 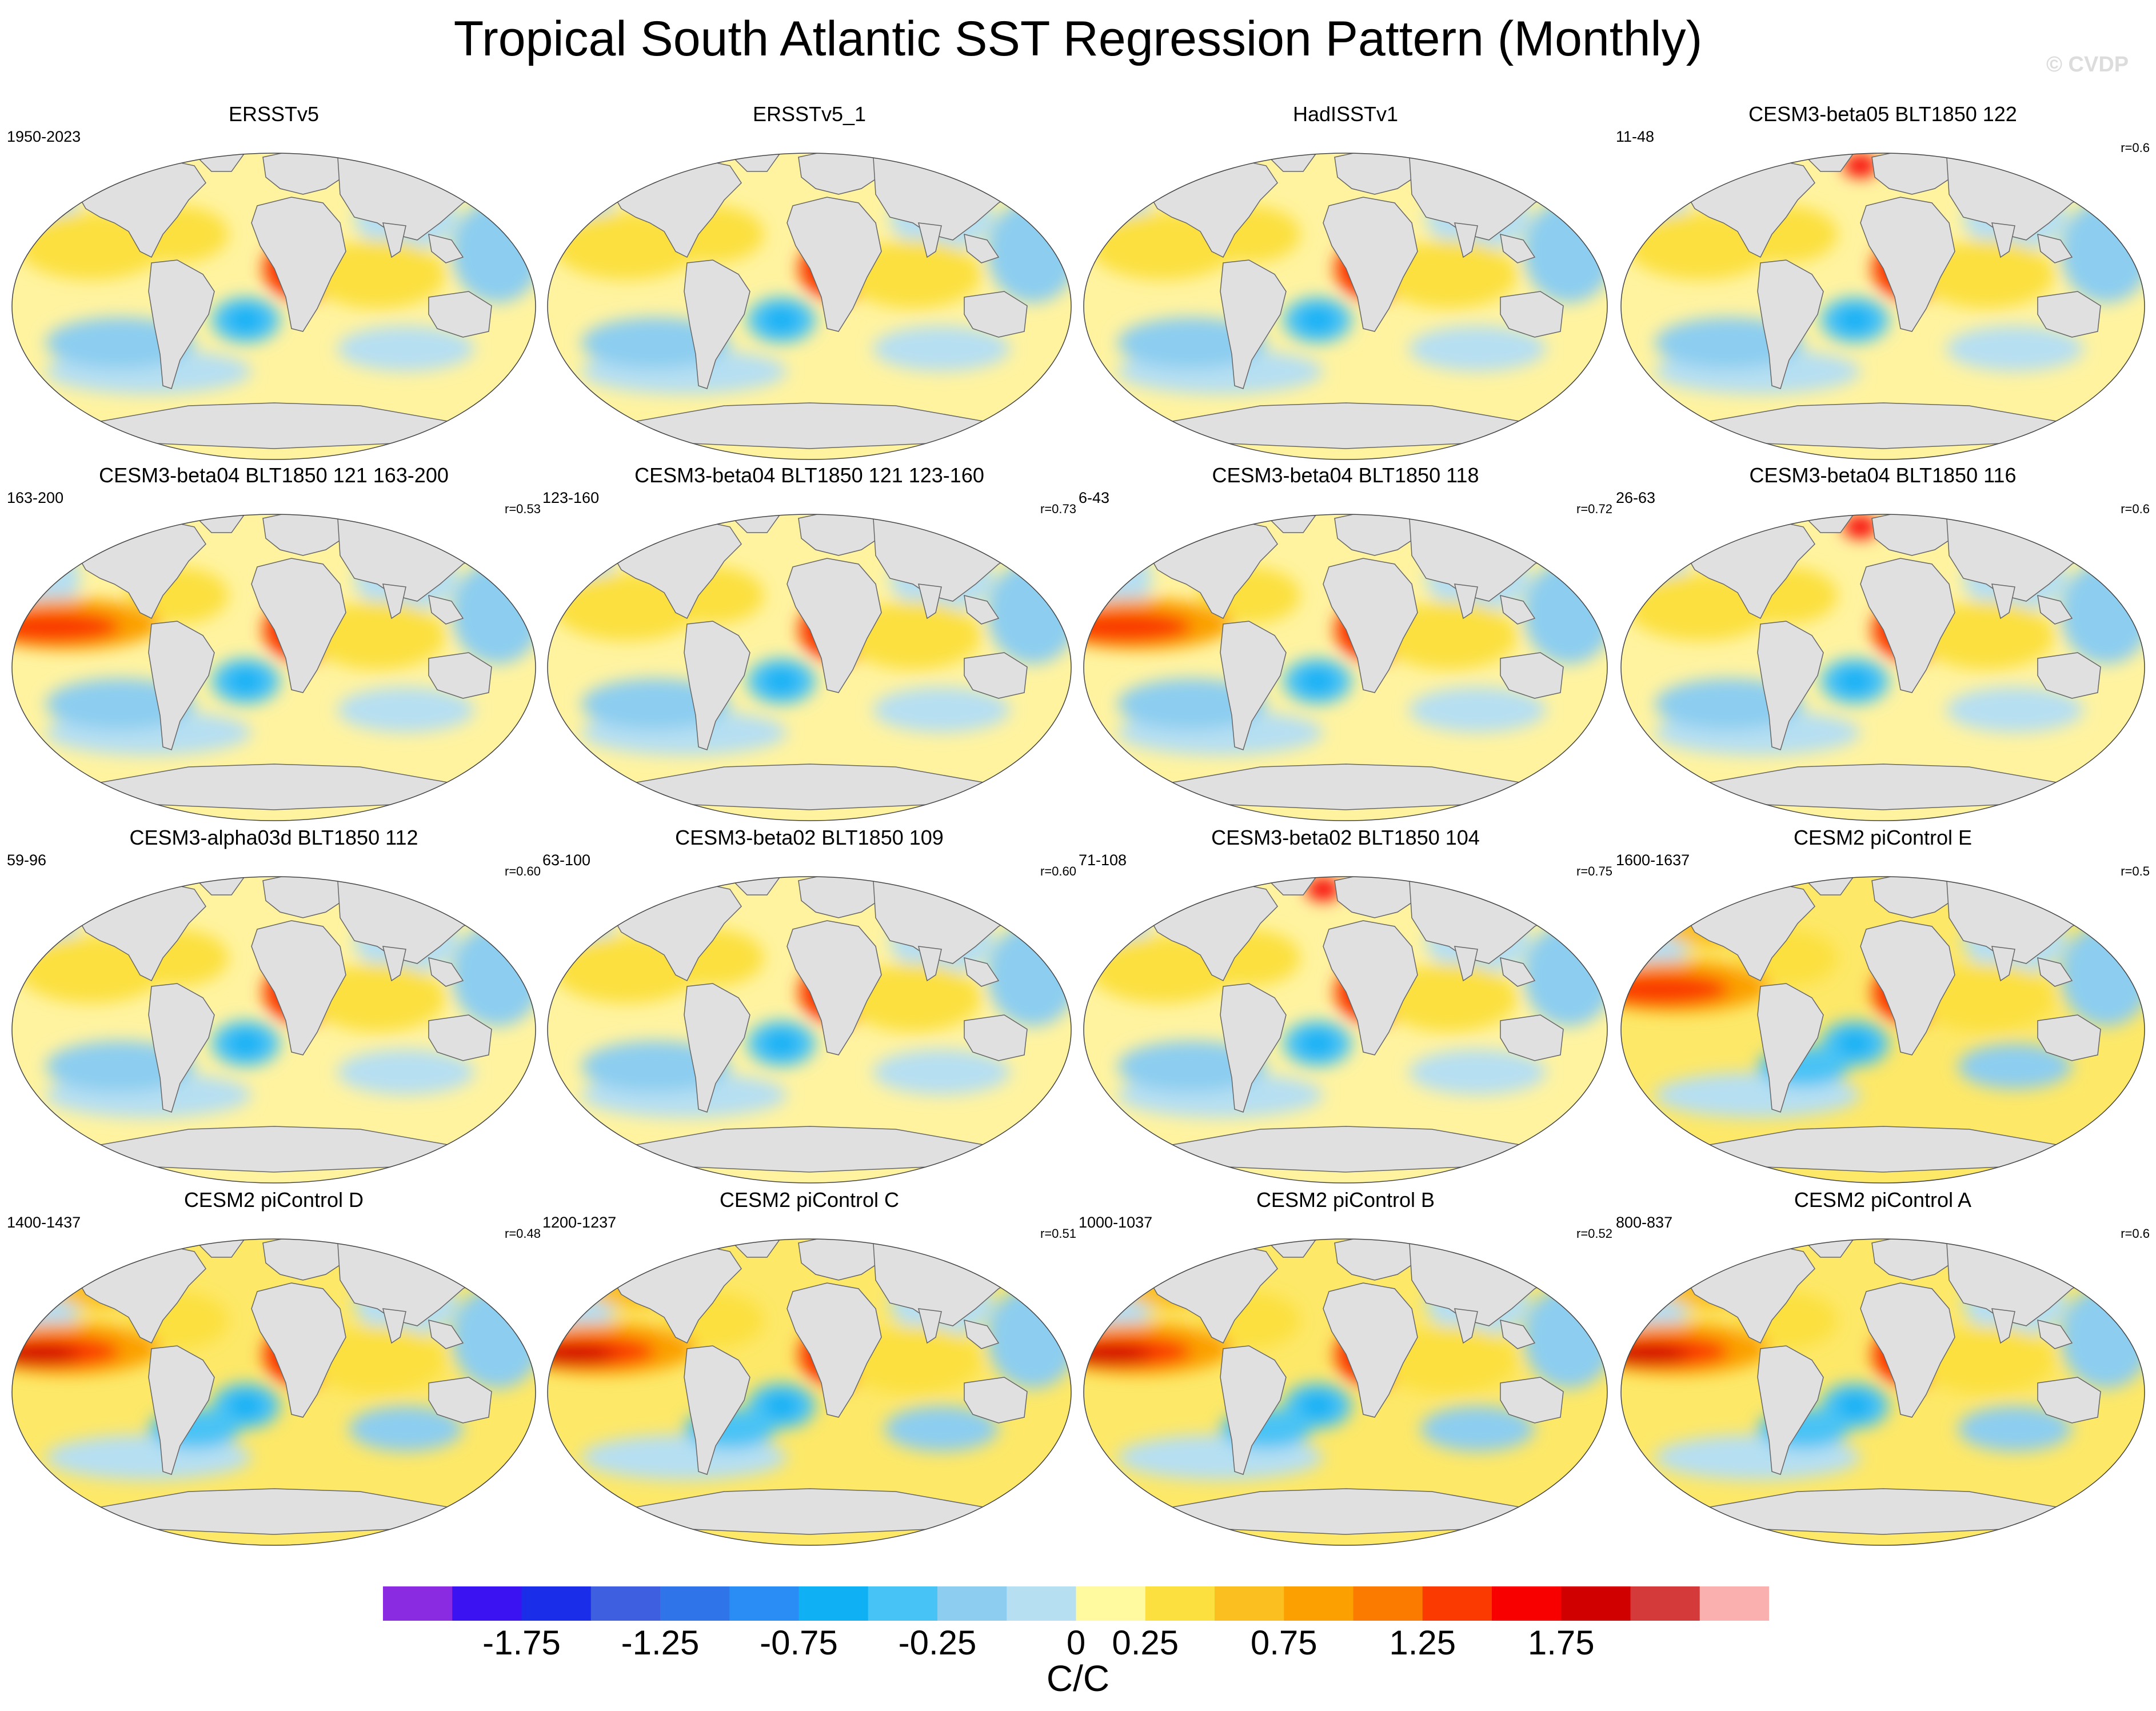 What do you see at coordinates (1058, 871) in the screenshot?
I see `panel-pattern-correlation: r=0.60` at bounding box center [1058, 871].